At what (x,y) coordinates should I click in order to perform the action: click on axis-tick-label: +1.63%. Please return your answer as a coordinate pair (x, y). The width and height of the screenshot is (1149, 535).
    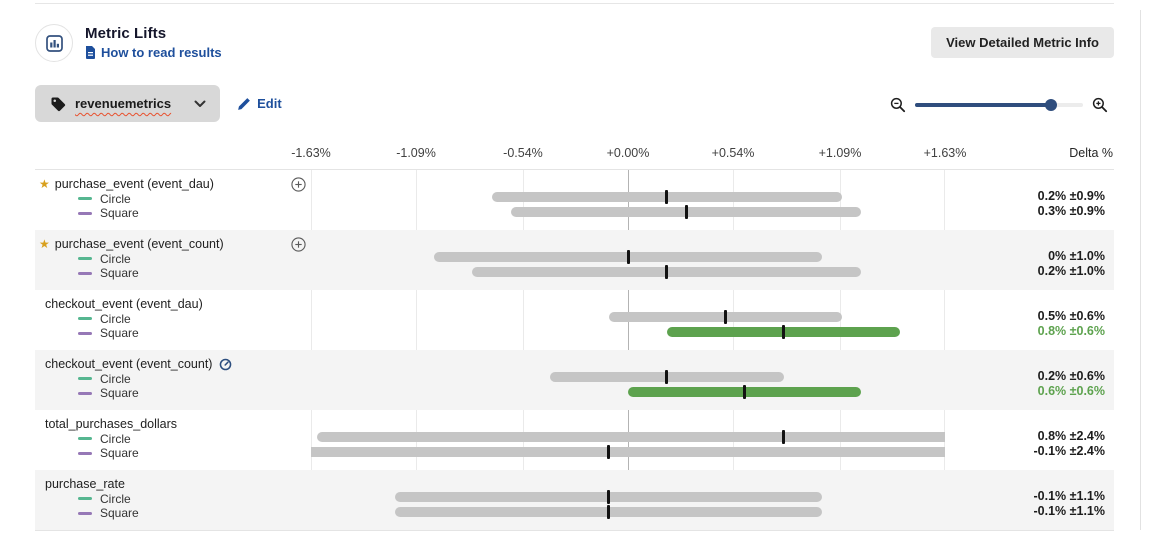
    Looking at the image, I should click on (945, 153).